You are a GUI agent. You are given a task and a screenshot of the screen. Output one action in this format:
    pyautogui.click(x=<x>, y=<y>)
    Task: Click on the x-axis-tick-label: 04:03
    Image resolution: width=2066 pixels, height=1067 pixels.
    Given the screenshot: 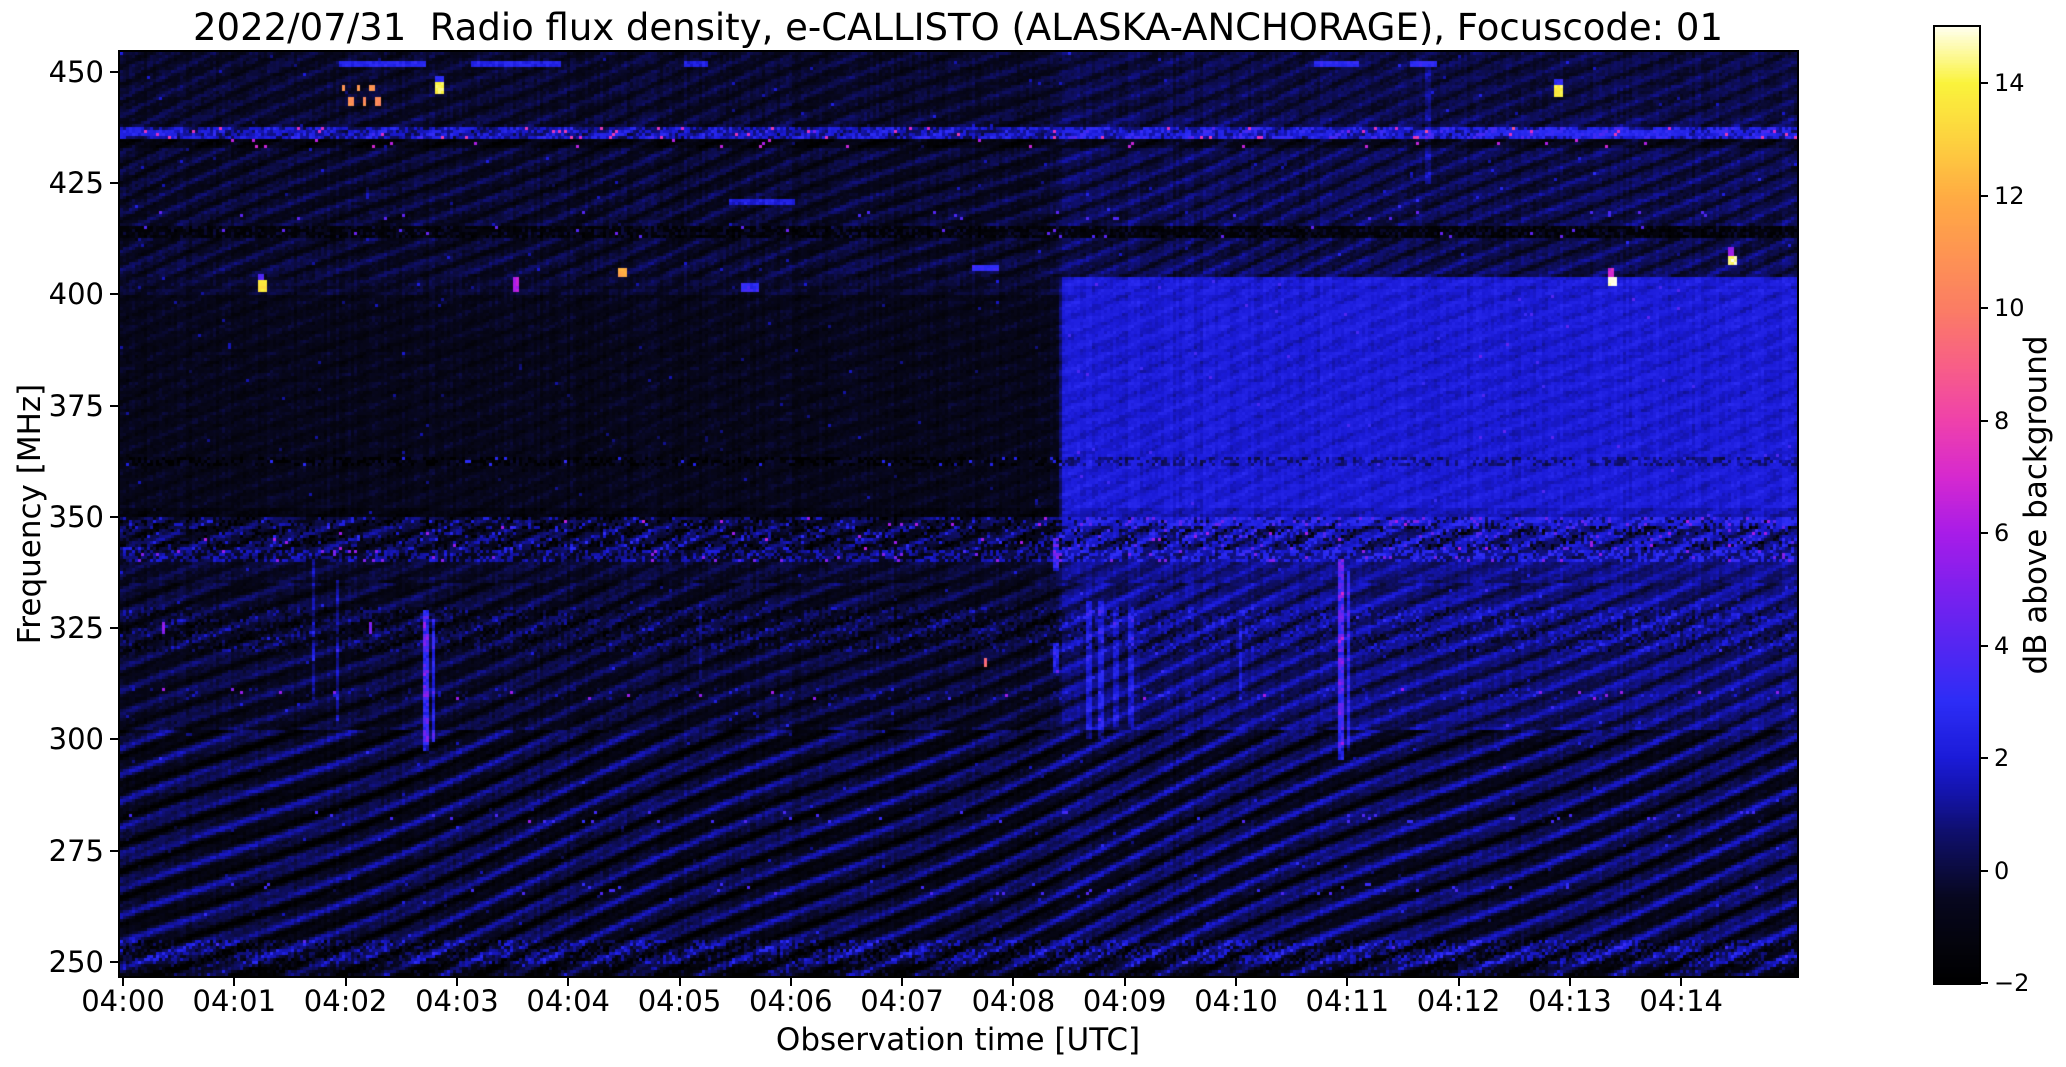 What is the action you would take?
    pyautogui.click(x=457, y=1001)
    